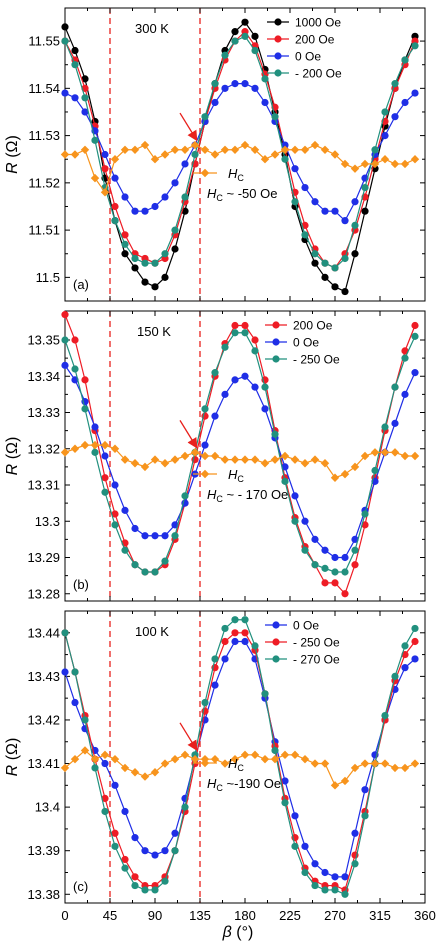 This screenshot has width=443, height=945. Describe the element at coordinates (313, 326) in the screenshot. I see `legend-label: 200 Oe` at that location.